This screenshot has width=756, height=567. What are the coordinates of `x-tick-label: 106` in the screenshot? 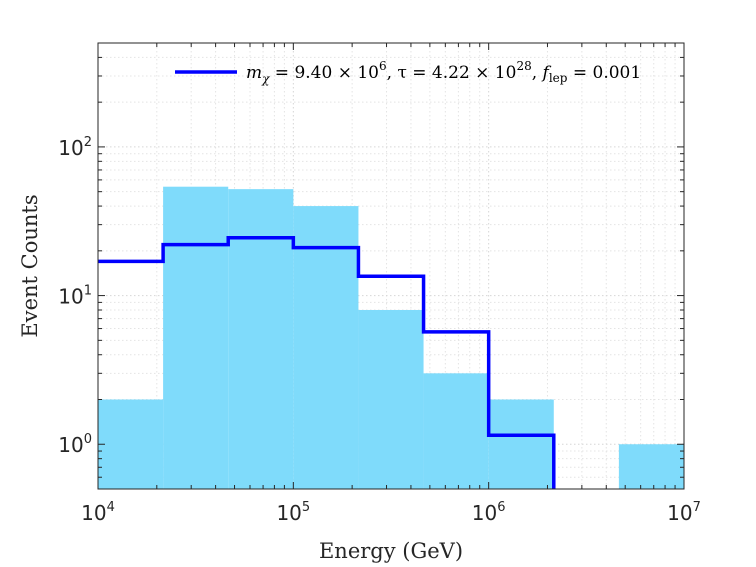 It's located at (489, 512).